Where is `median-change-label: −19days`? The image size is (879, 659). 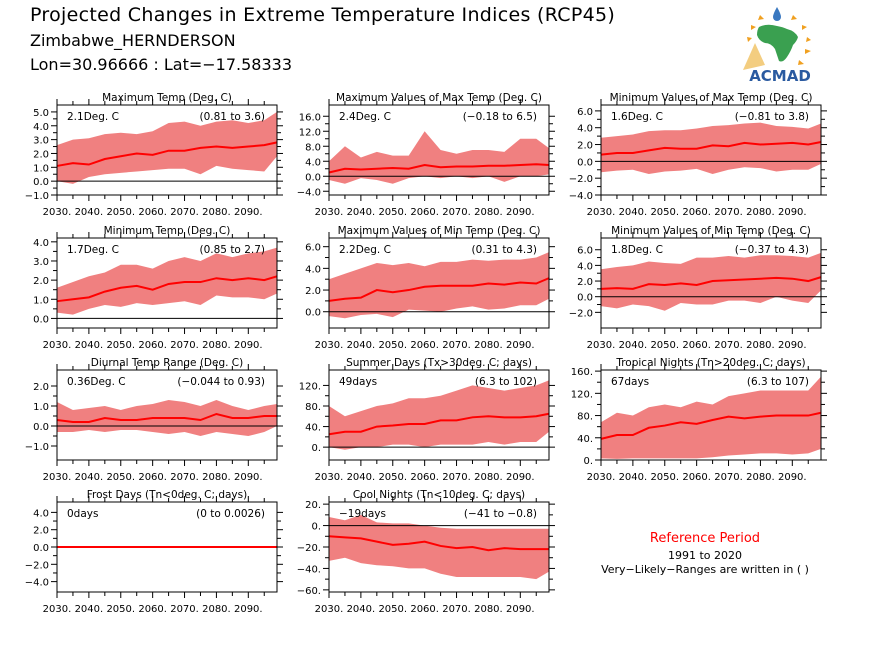
median-change-label: −19days is located at coordinates (362, 514).